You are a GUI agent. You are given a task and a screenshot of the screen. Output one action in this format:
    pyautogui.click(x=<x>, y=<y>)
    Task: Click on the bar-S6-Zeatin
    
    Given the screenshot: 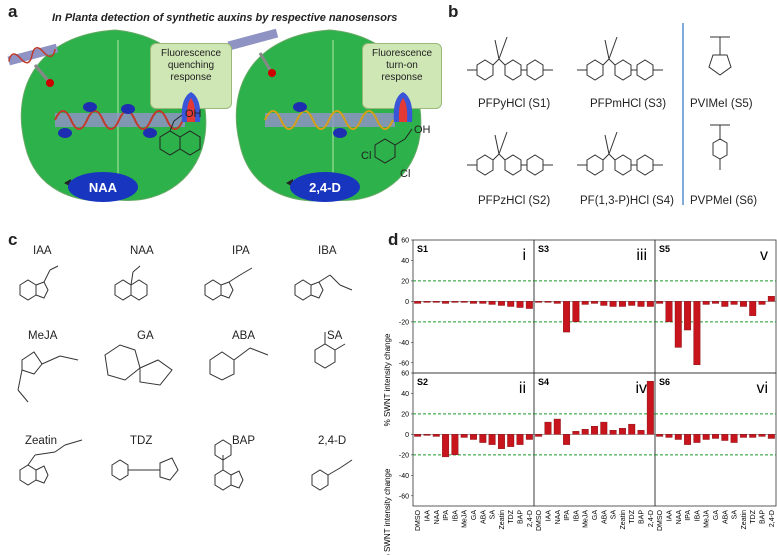 What is the action you would take?
    pyautogui.click(x=743, y=436)
    